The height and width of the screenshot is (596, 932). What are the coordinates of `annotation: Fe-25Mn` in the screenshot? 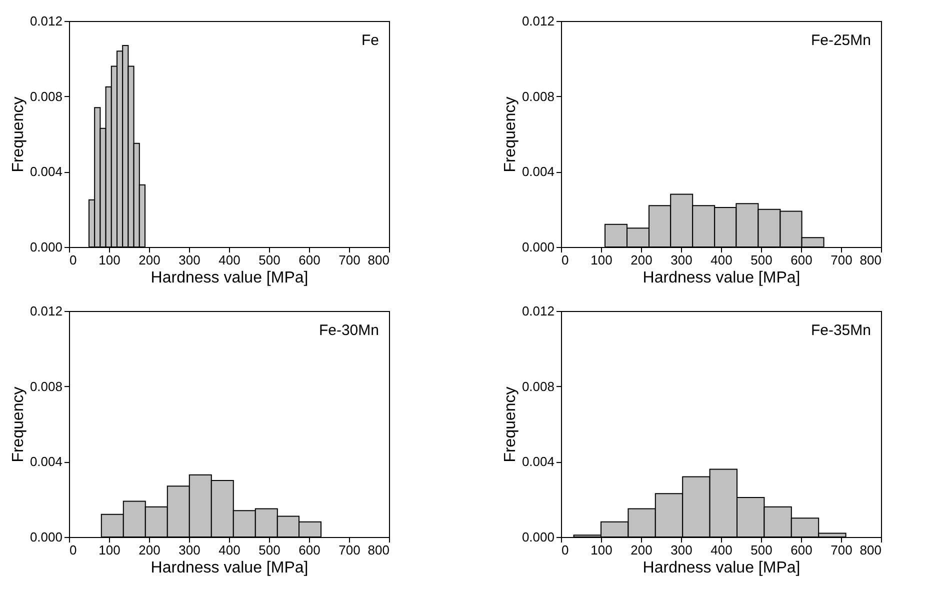 It's located at (840, 40).